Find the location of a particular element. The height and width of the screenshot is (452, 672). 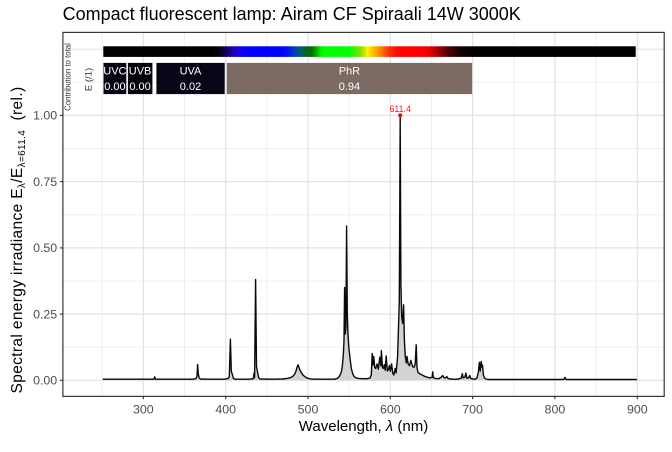

svg-text: 611.4 is located at coordinates (400, 109).